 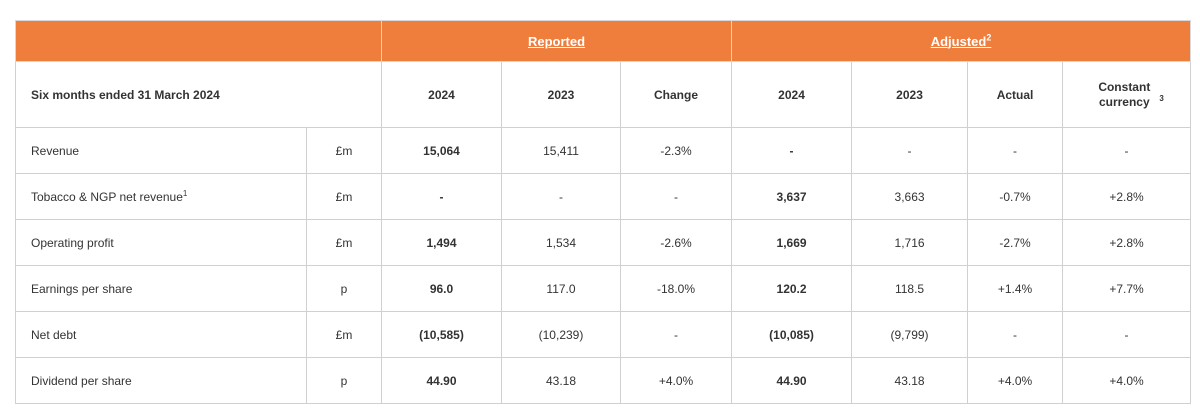 What do you see at coordinates (82, 288) in the screenshot?
I see `row-label-text: Earnings per share` at bounding box center [82, 288].